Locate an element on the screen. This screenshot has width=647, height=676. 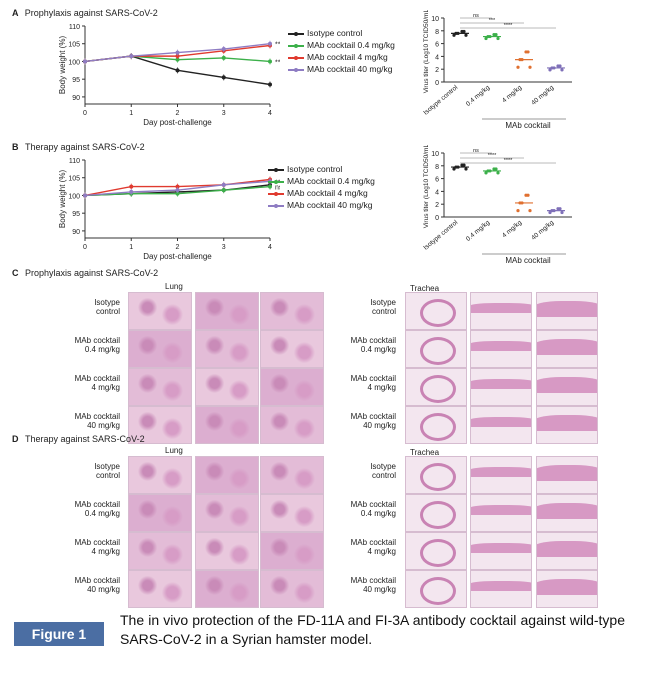
panel-b-title-text: Therapy against SARS-CoV-2 is located at coordinates (85, 147).